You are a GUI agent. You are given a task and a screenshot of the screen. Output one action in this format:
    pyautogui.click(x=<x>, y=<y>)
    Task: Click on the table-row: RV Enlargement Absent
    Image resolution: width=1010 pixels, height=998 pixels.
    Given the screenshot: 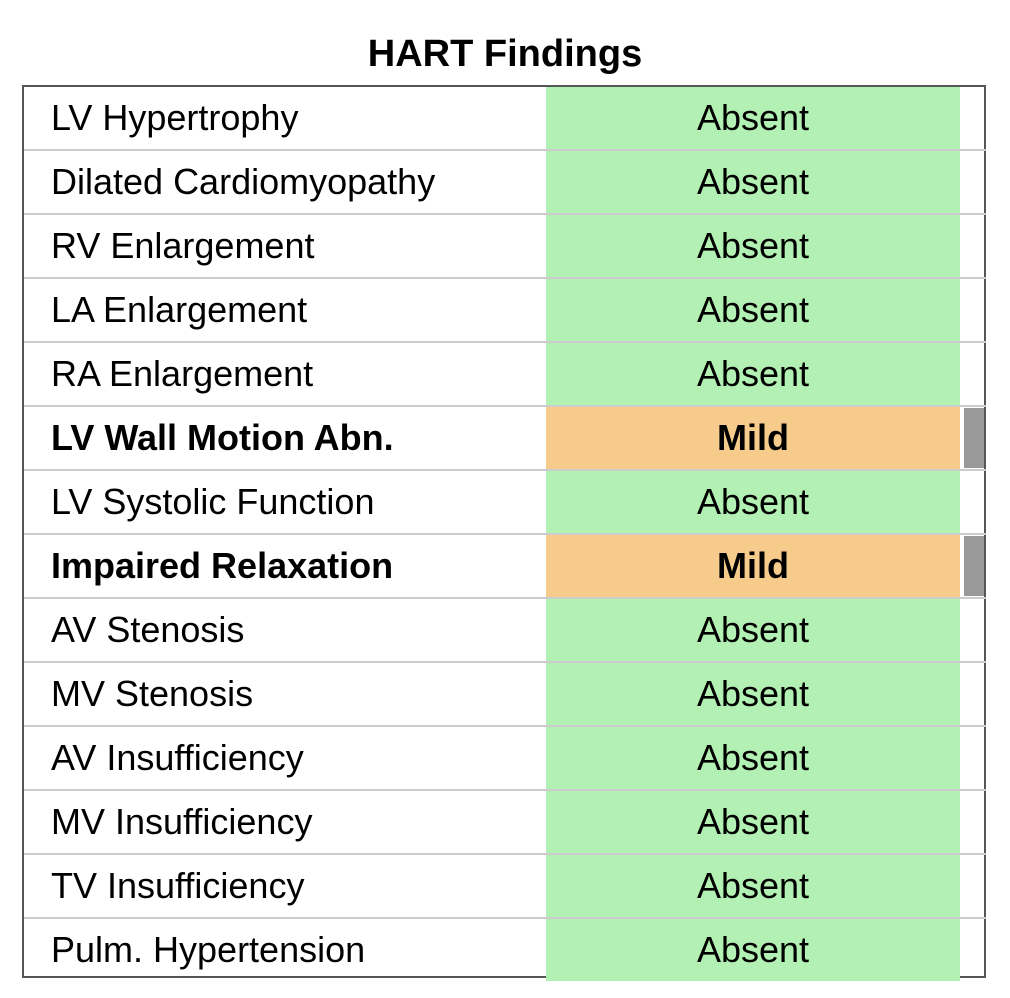 What is the action you would take?
    pyautogui.click(x=505, y=247)
    